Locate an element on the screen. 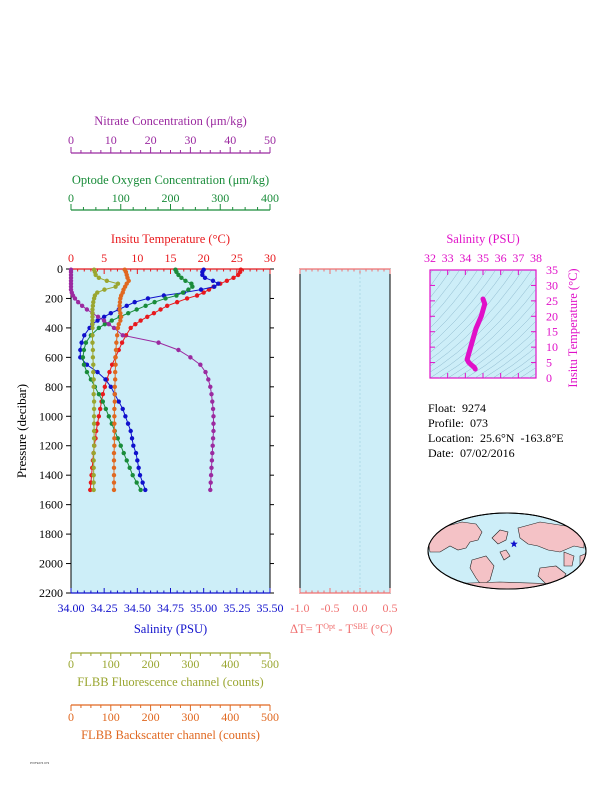 This screenshot has width=612, height=792. ts-y-tick-label: 30 is located at coordinates (552, 285).